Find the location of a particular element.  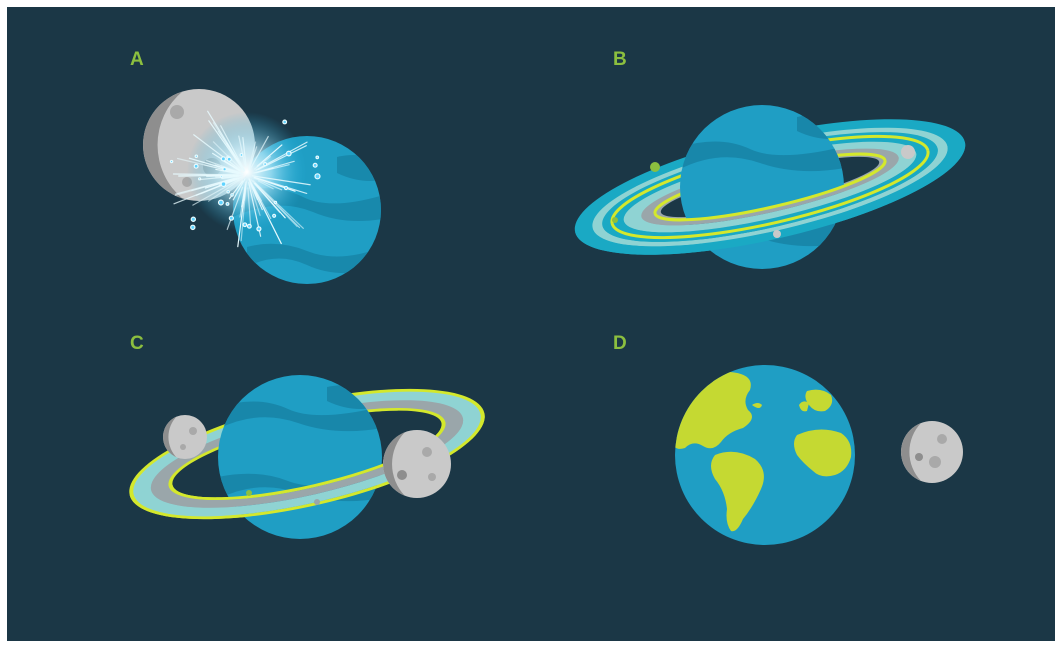

panel-b-scene is located at coordinates (770, 187).